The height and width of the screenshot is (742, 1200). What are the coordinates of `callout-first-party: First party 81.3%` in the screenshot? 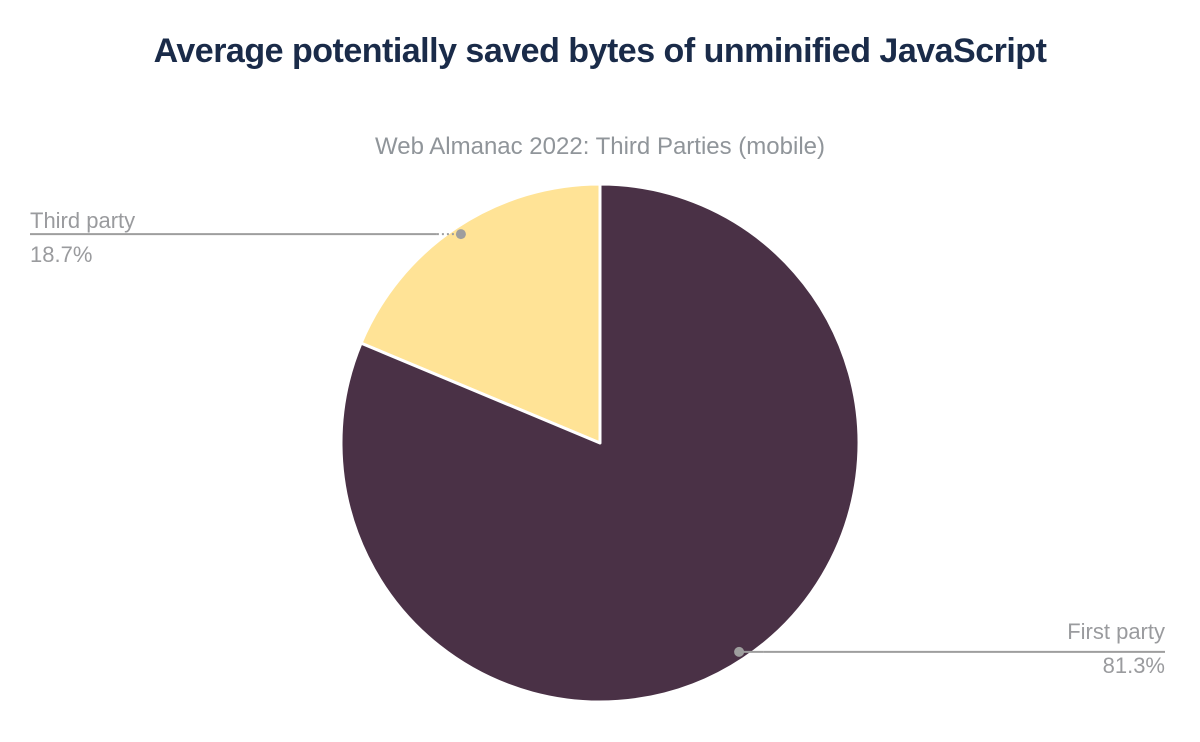 It's located at (1116, 648).